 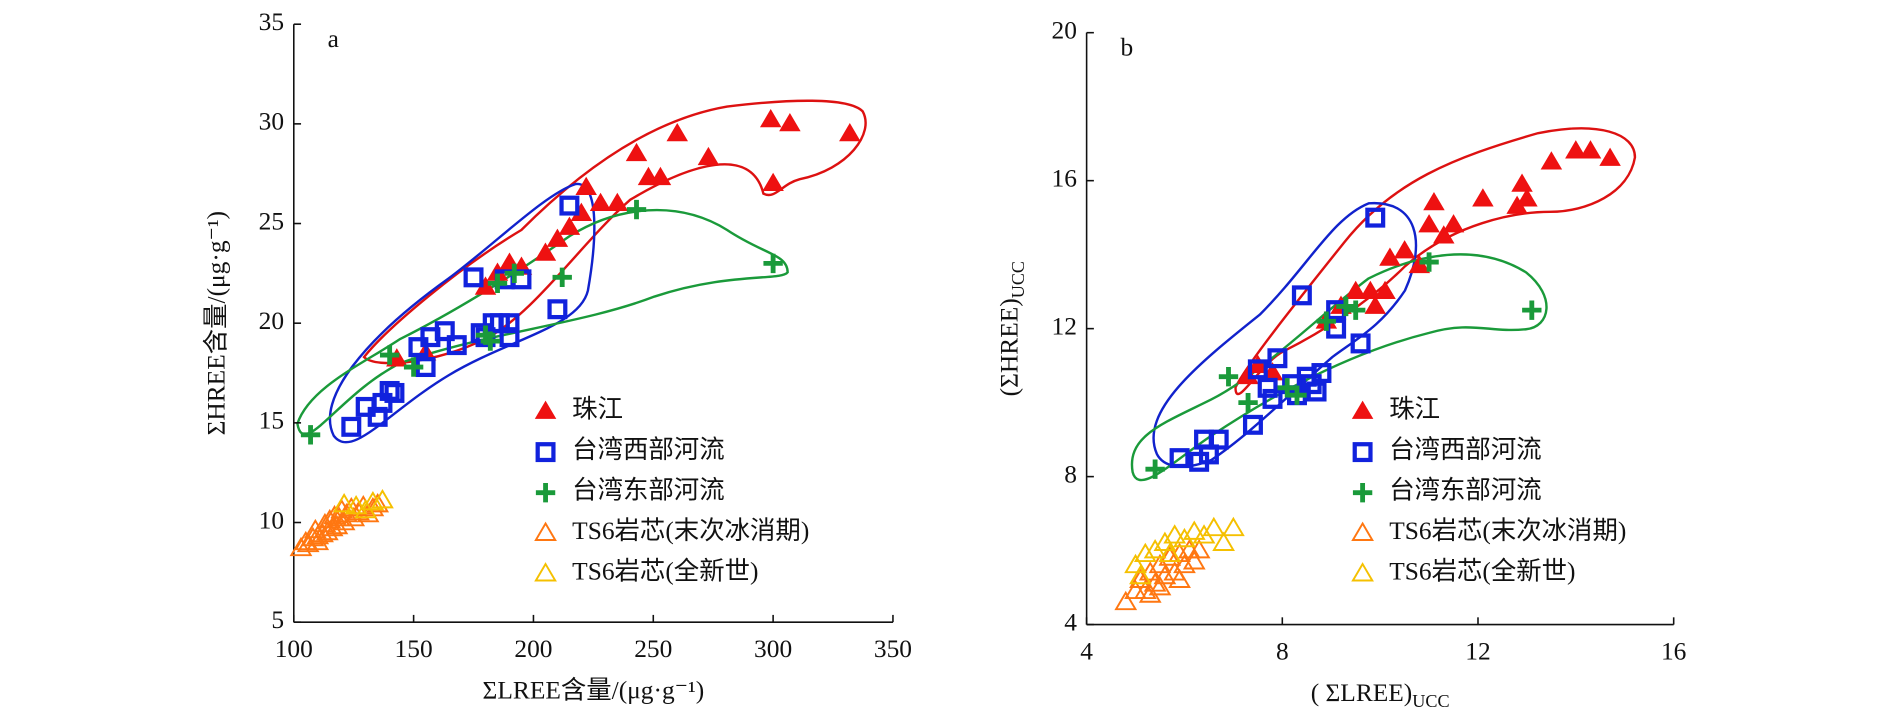 What do you see at coordinates (1009, 347) in the screenshot?
I see `y-axis-title-text: (ΣHREE)` at bounding box center [1009, 347].